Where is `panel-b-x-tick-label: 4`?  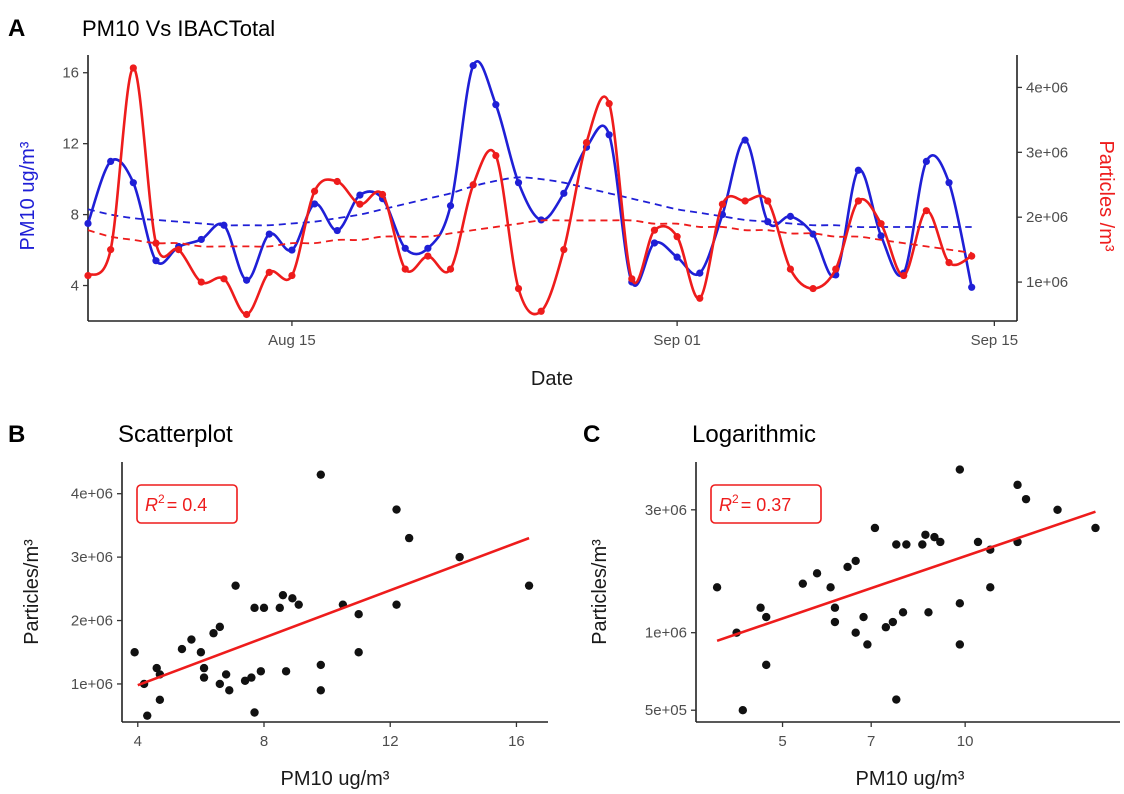
panel-b-x-tick-label: 4 is located at coordinates (138, 741).